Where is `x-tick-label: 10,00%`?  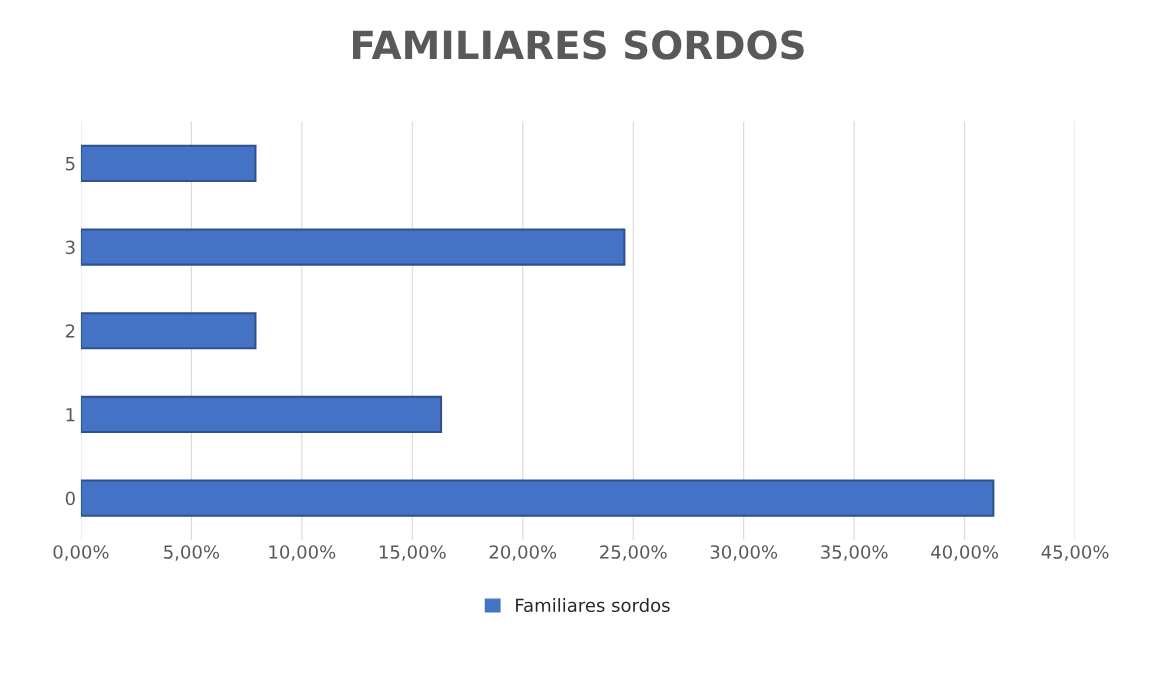 x-tick-label: 10,00% is located at coordinates (302, 553).